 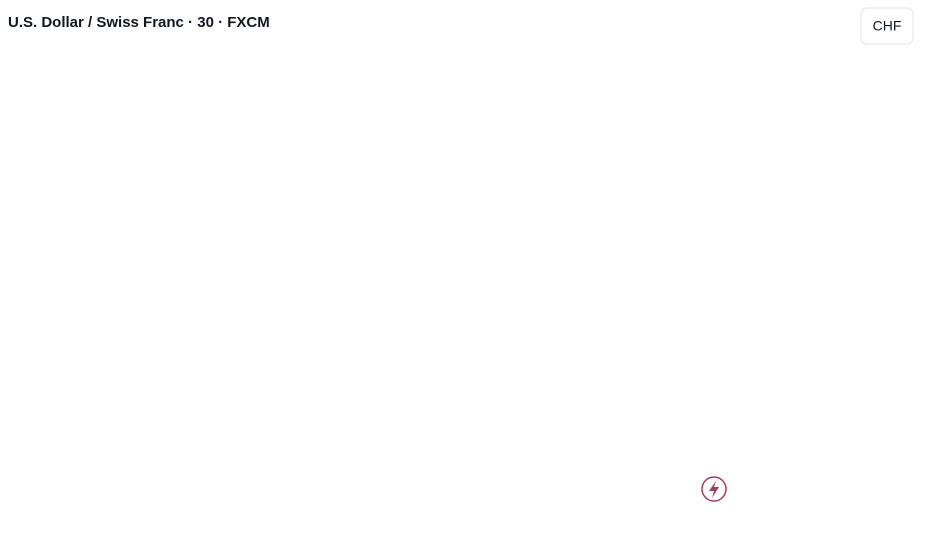 I want to click on currency-button, so click(x=887, y=26).